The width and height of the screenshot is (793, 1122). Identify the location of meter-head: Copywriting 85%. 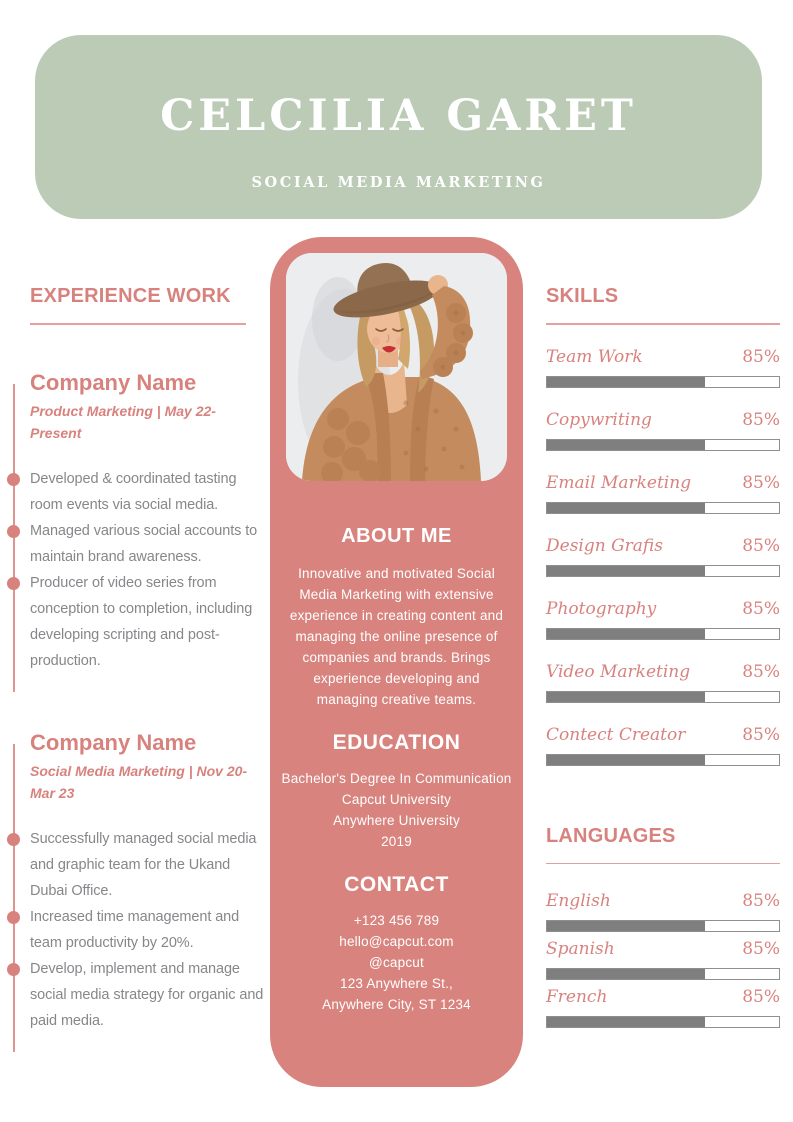
(663, 421).